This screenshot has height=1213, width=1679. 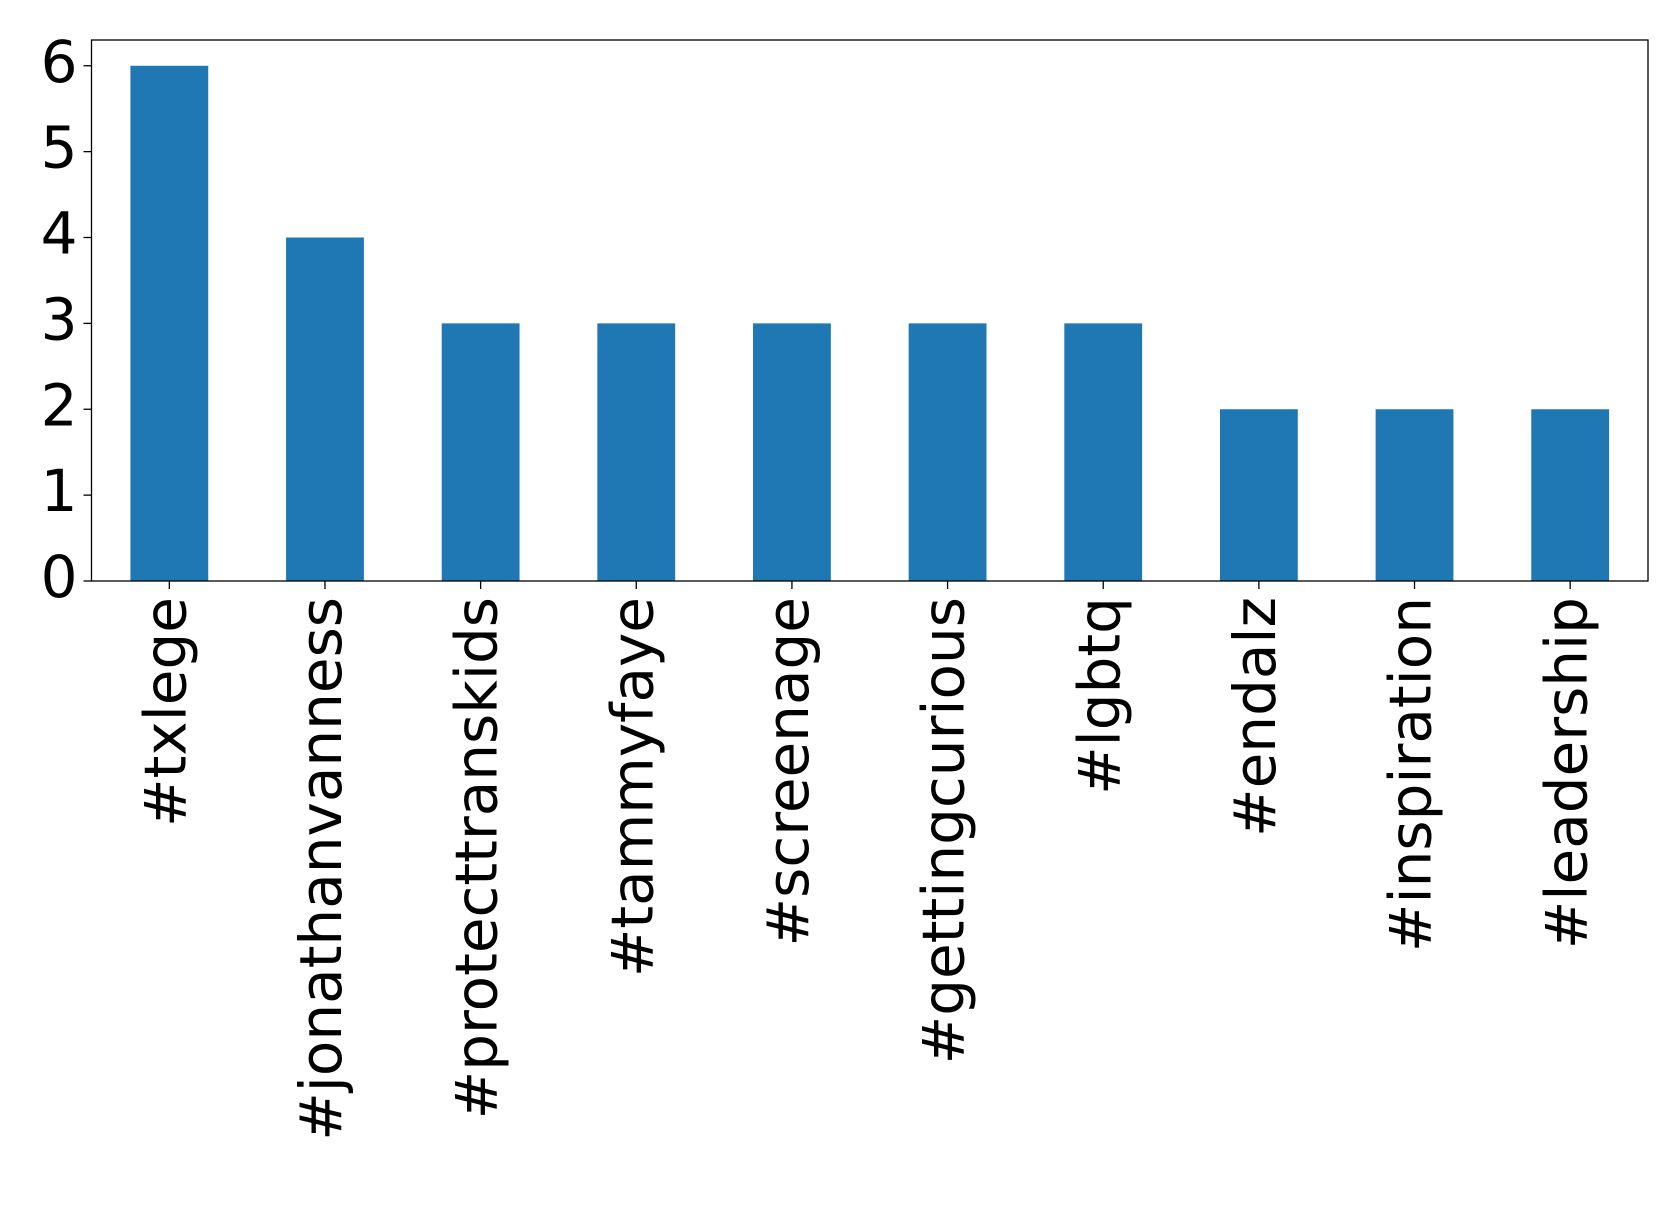 What do you see at coordinates (1099, 696) in the screenshot?
I see `x-tick-label: #lgbtq` at bounding box center [1099, 696].